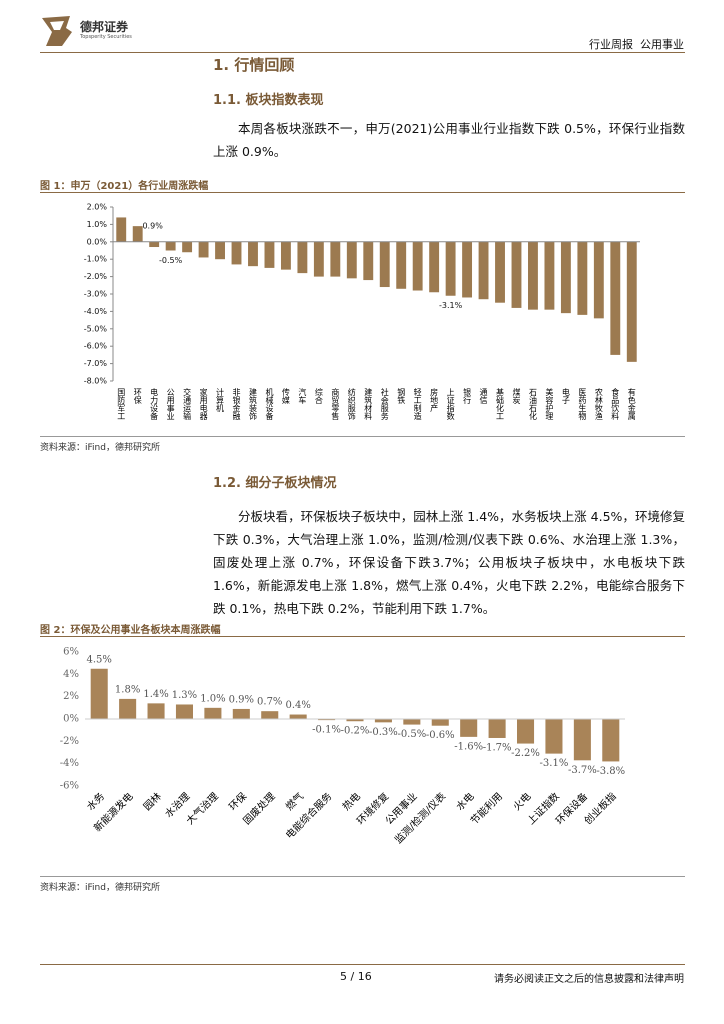  Describe the element at coordinates (57, 31) in the screenshot. I see `logo-icon` at that location.